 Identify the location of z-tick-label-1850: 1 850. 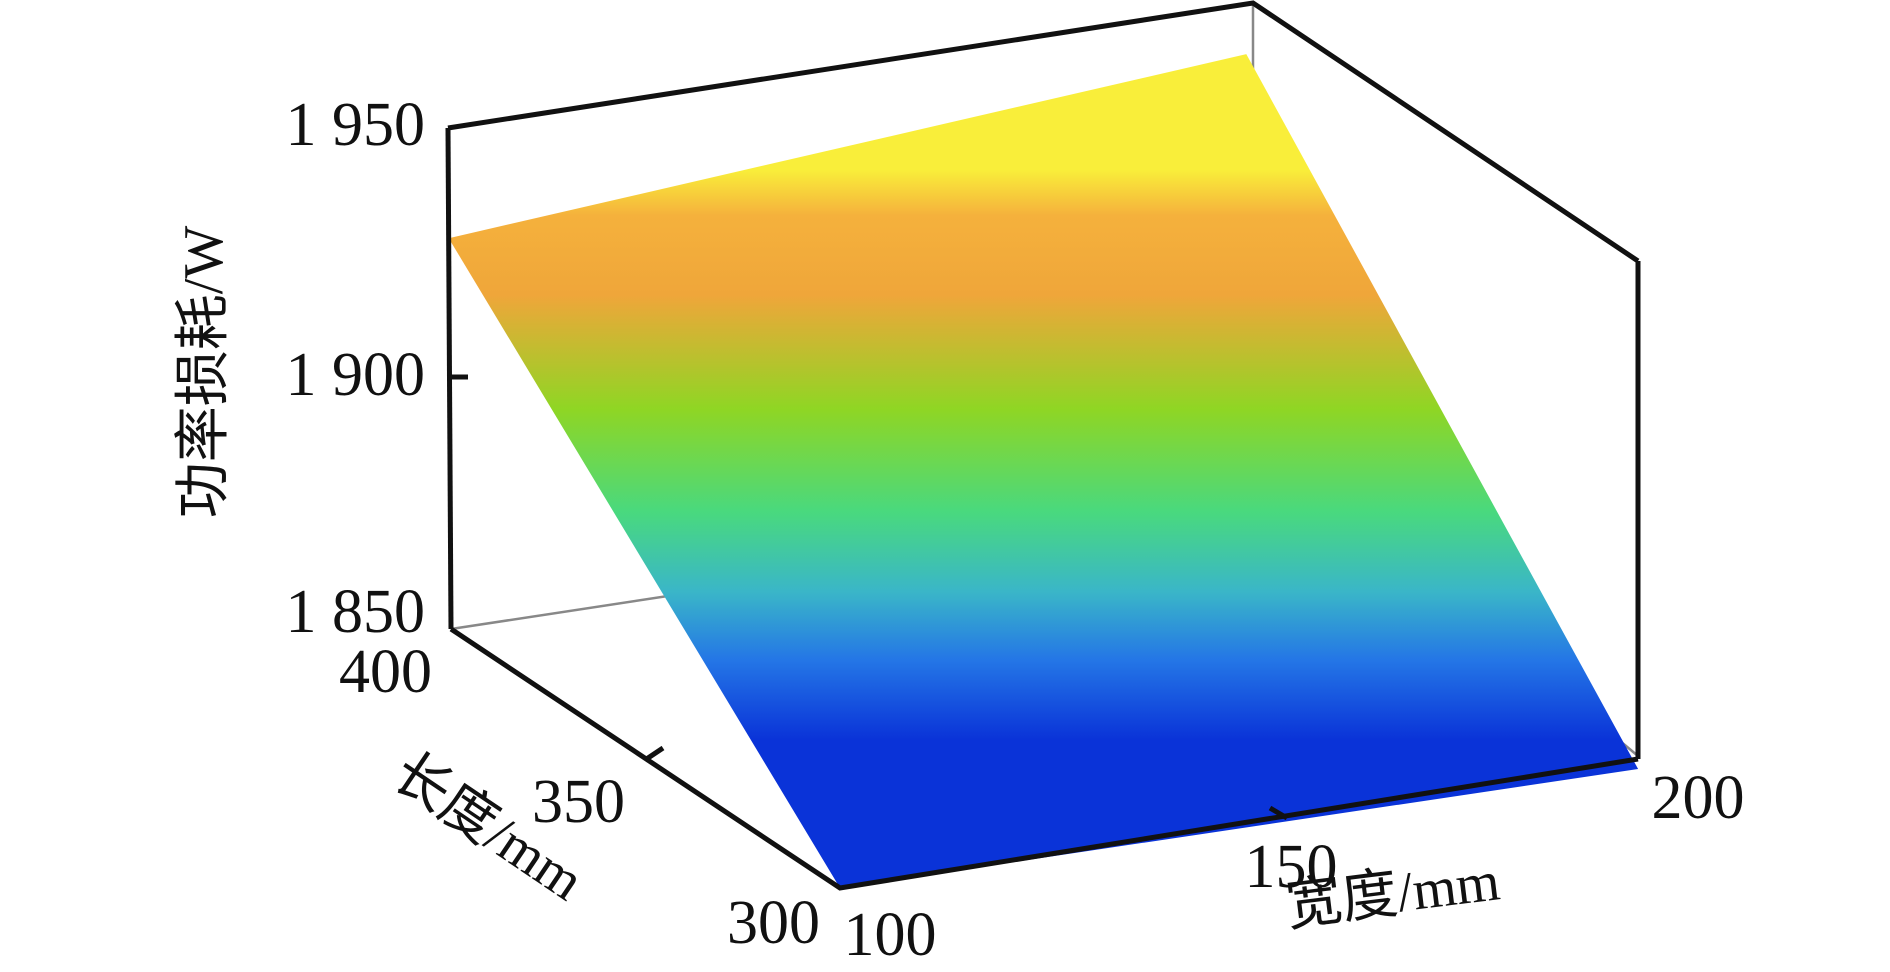
(356, 612).